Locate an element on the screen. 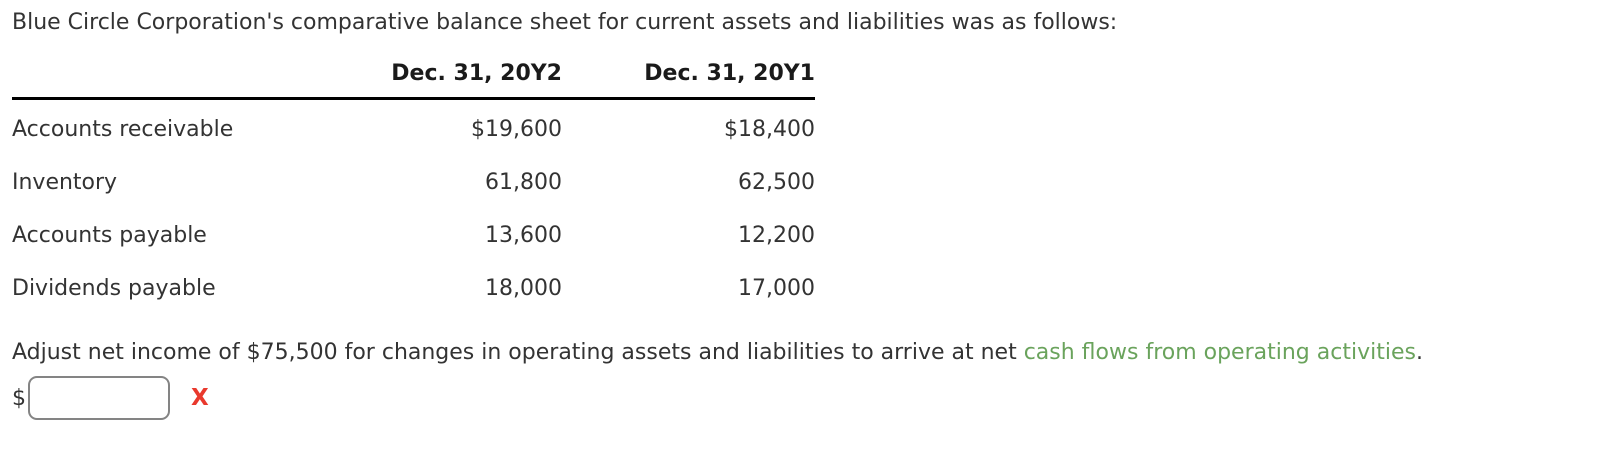 This screenshot has height=450, width=1598. row-label: Inventory is located at coordinates (65, 182).